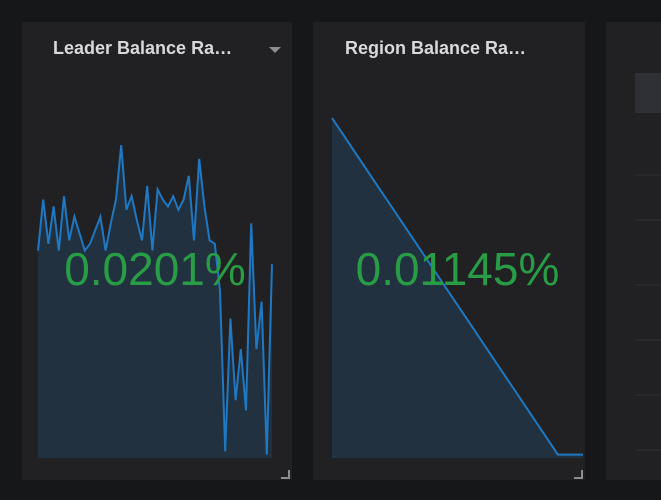 Image resolution: width=661 pixels, height=500 pixels. I want to click on dropdown-caret, so click(275, 50).